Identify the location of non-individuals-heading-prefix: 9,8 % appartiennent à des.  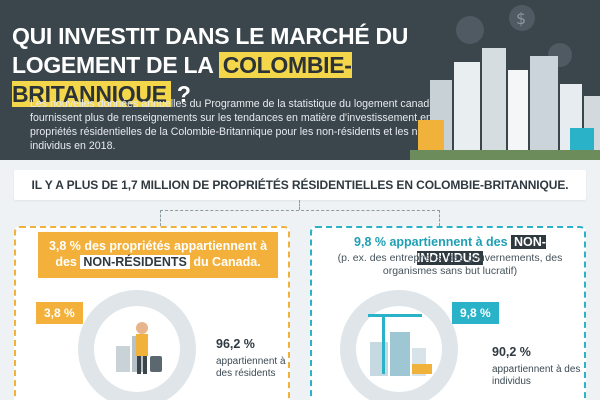
(431, 242).